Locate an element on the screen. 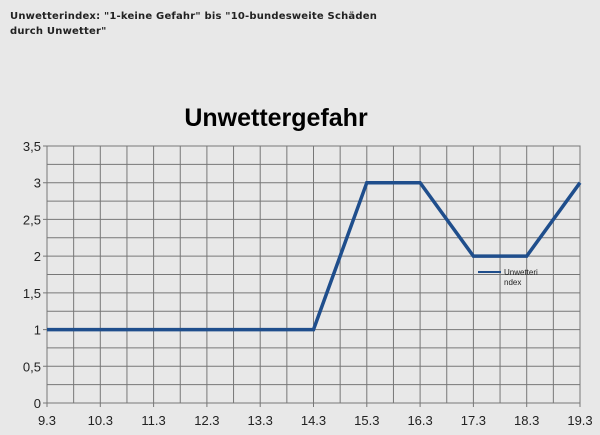 The height and width of the screenshot is (435, 600). legend-label: Unwetteri is located at coordinates (521, 272).